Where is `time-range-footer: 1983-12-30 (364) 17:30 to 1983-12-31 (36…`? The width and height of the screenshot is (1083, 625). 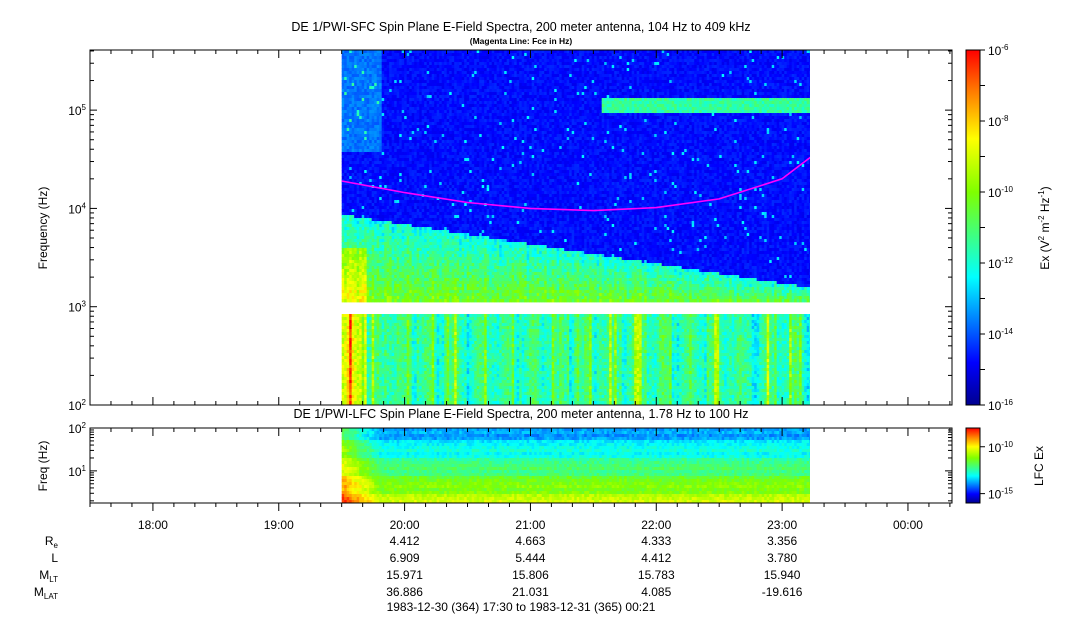 time-range-footer: 1983-12-30 (364) 17:30 to 1983-12-31 (36… is located at coordinates (521, 607).